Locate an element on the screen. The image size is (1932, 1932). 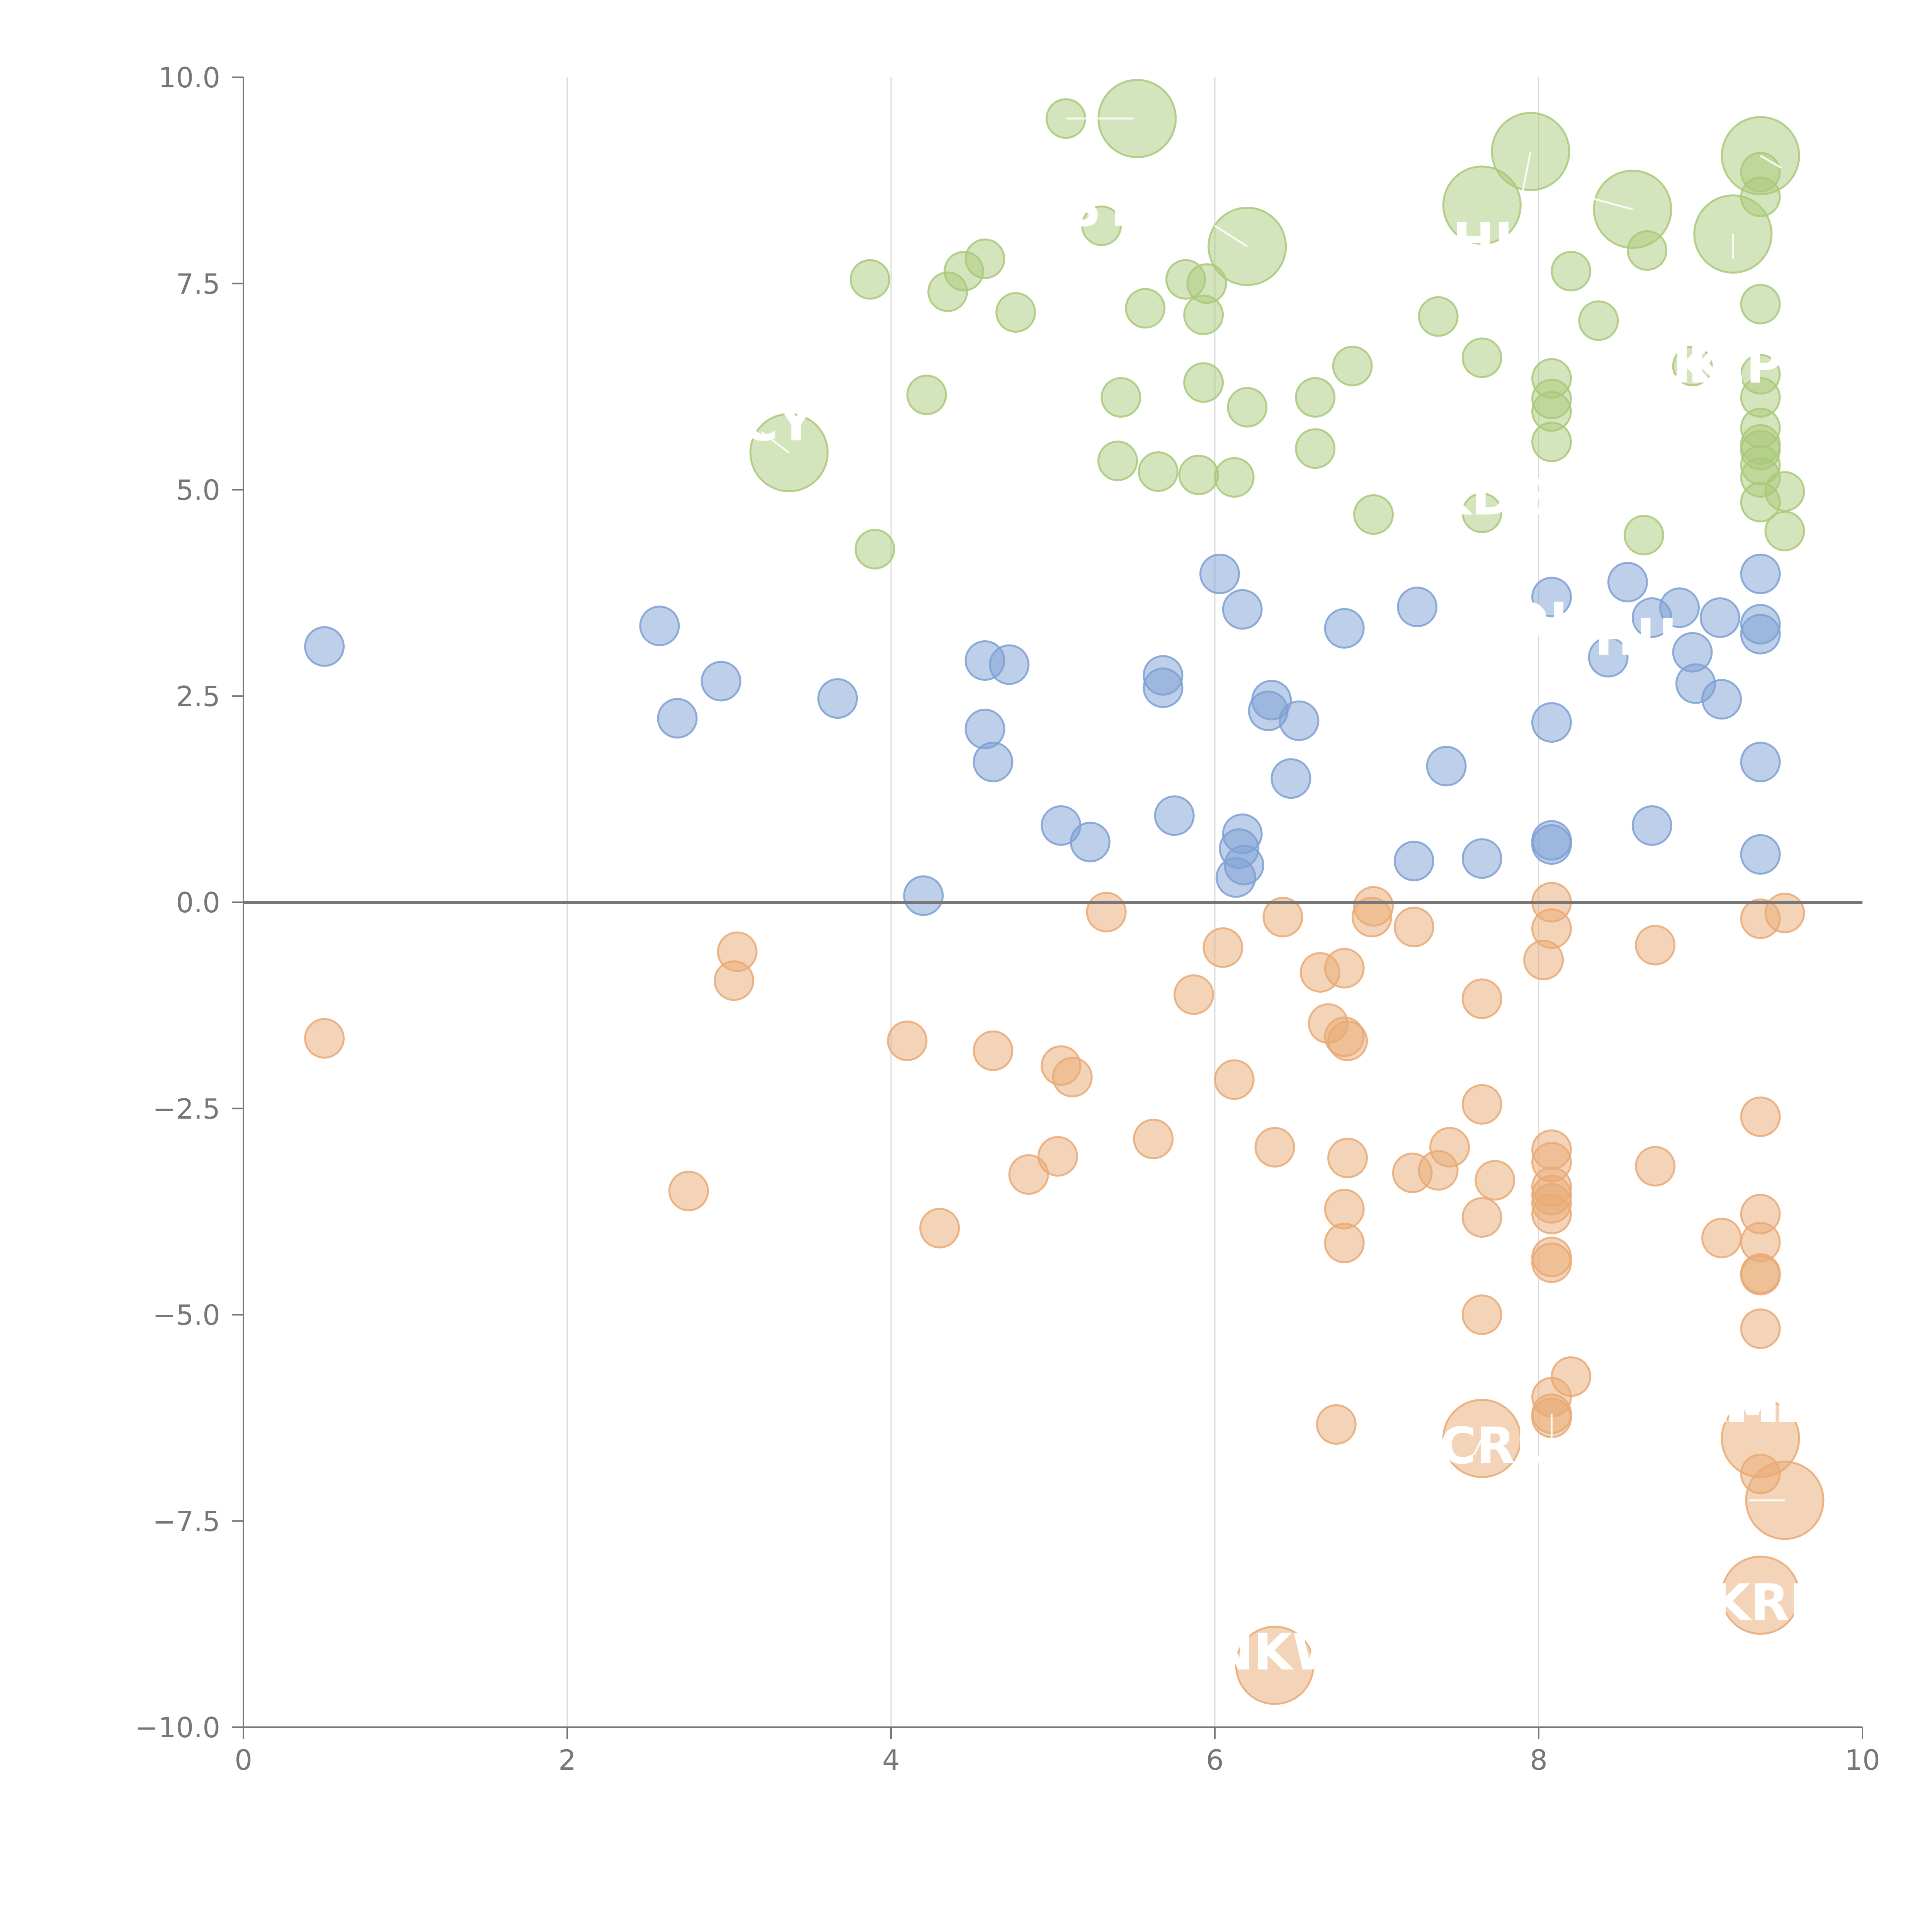
x-tick-label: 10 is located at coordinates (1863, 1760).